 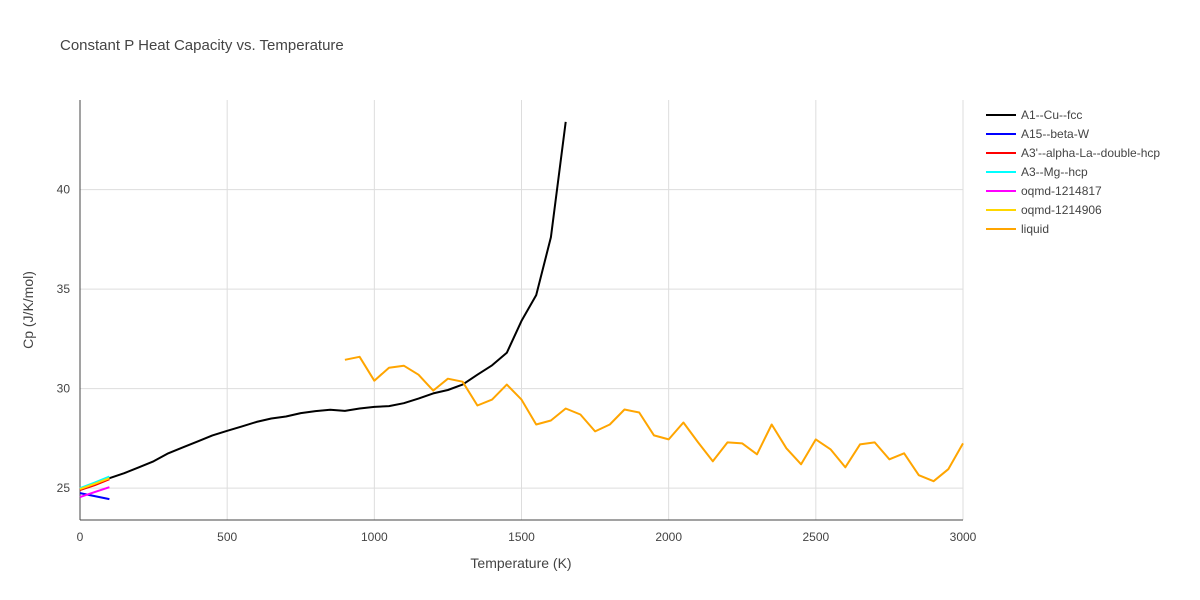 What do you see at coordinates (1035, 229) in the screenshot?
I see `legend-label: liquid` at bounding box center [1035, 229].